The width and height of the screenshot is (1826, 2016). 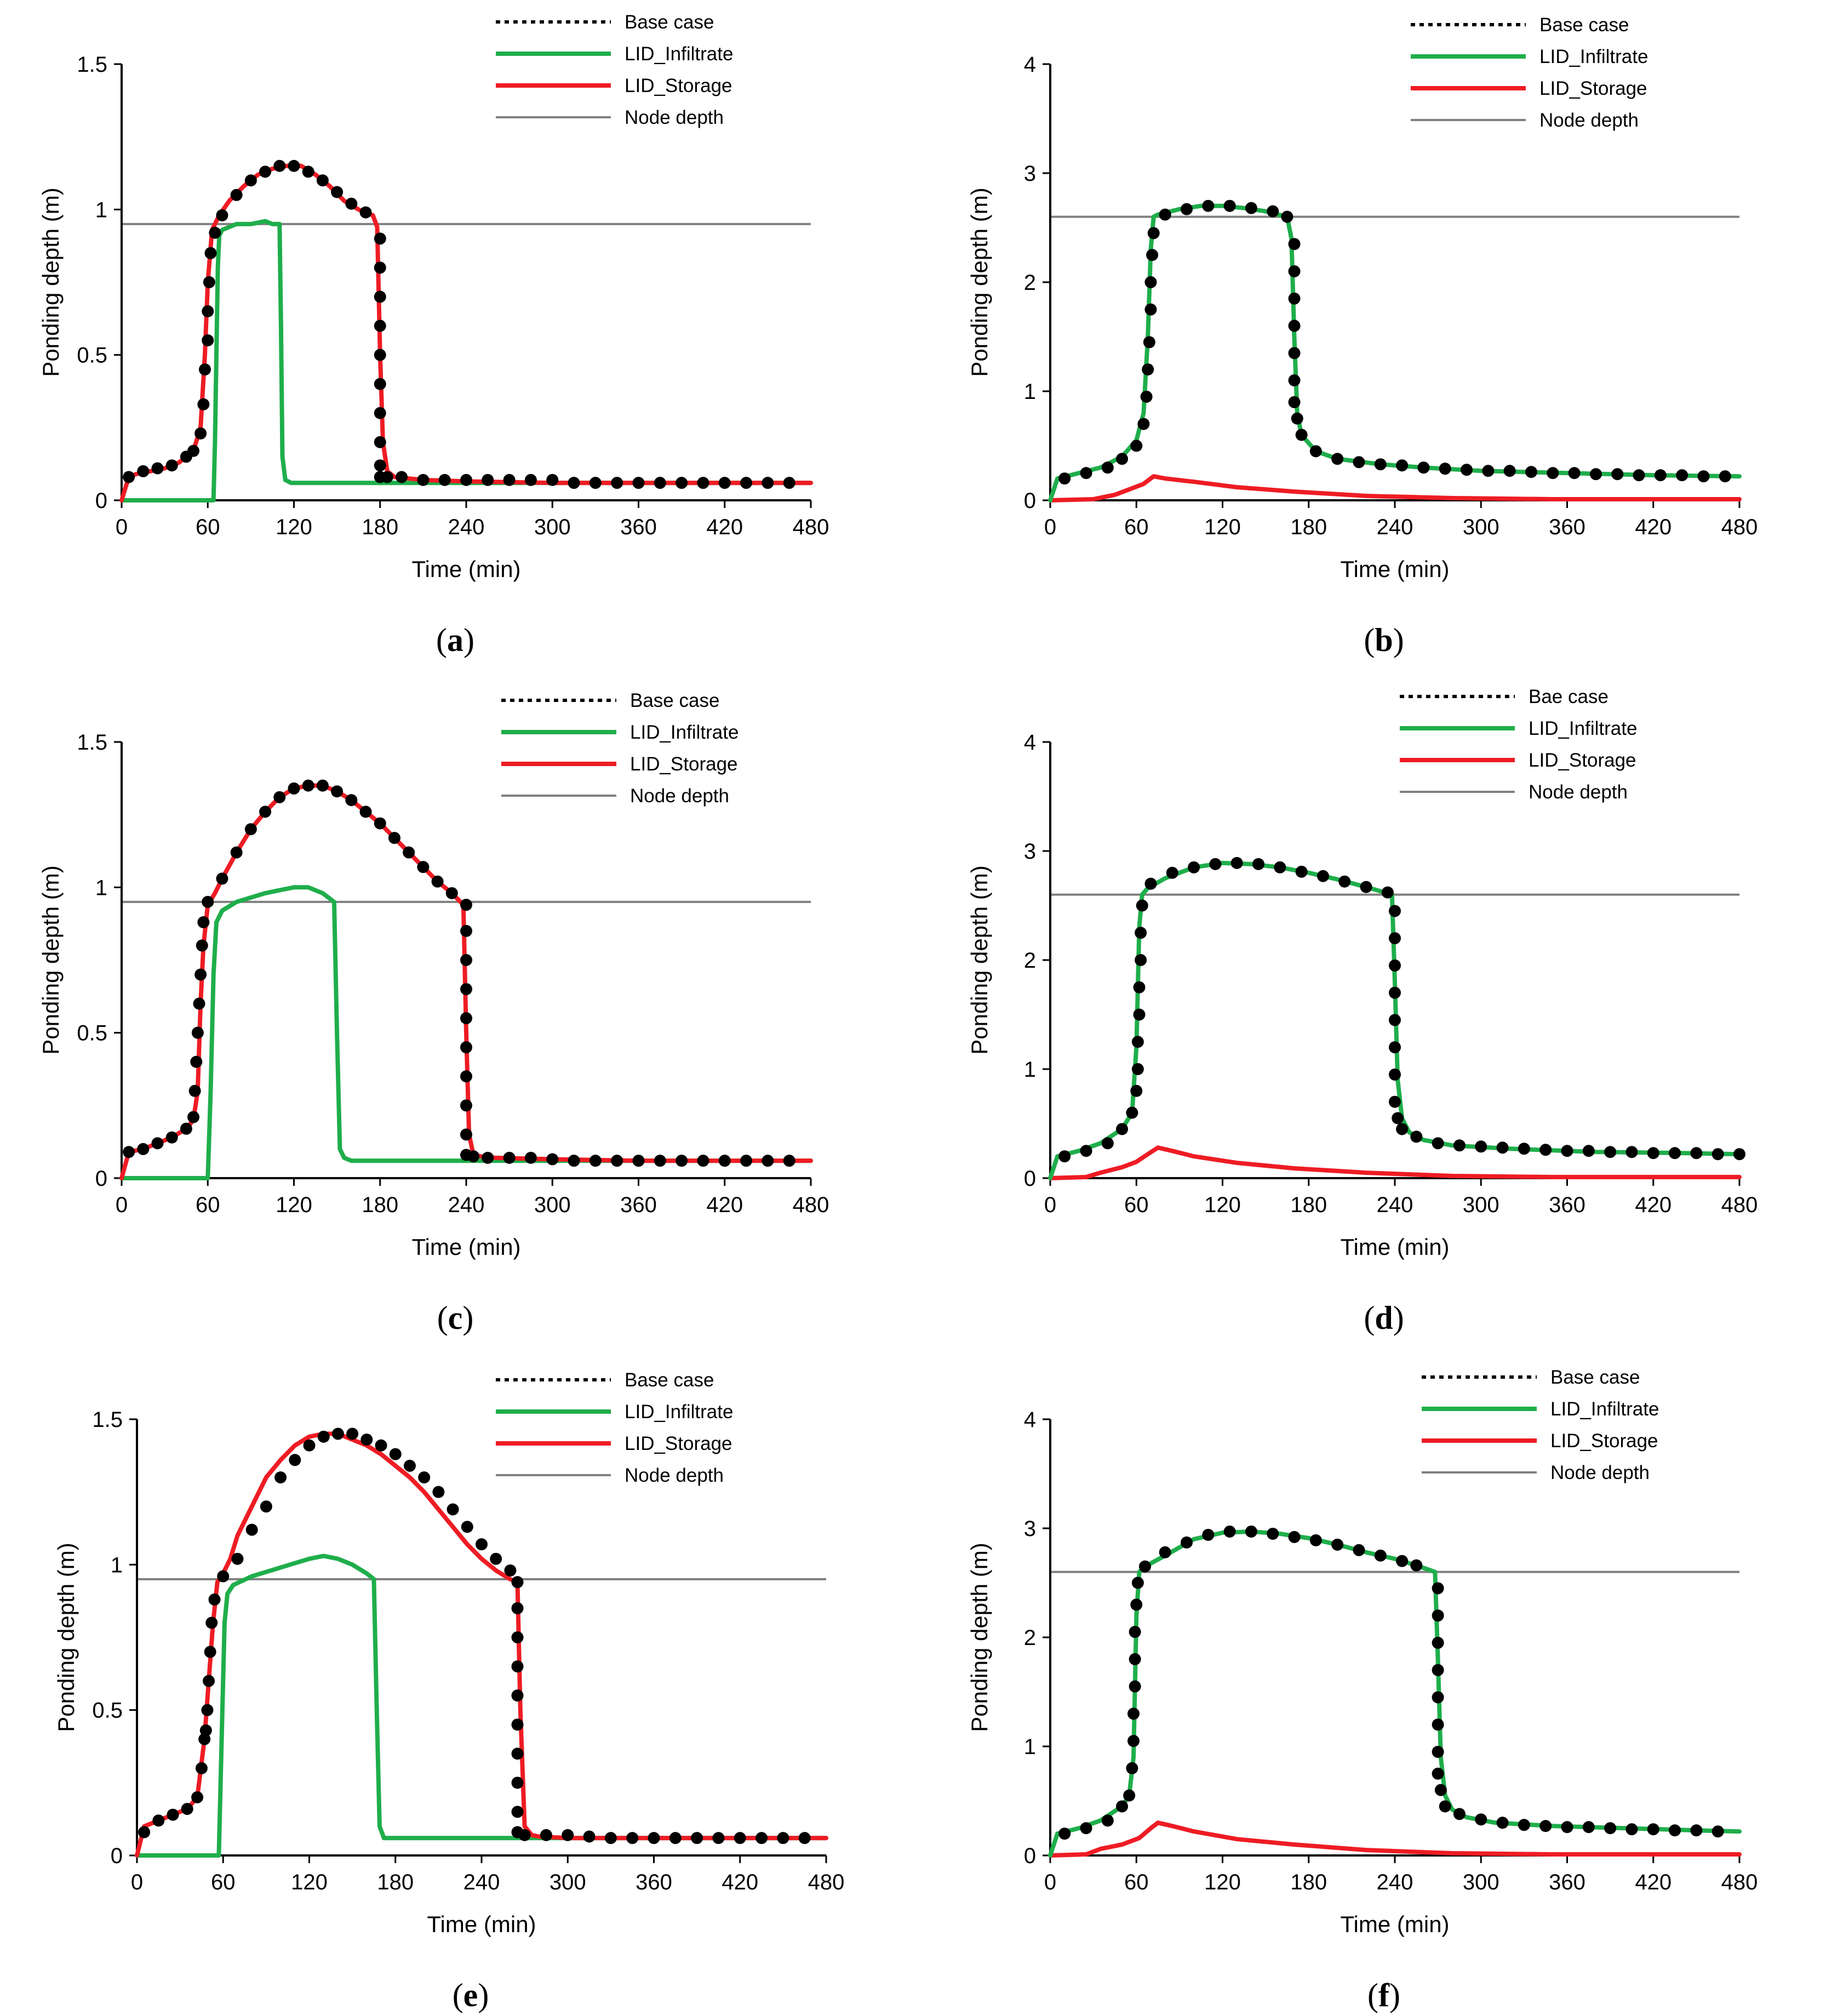 I want to click on x-tick-label: 180, so click(x=395, y=1882).